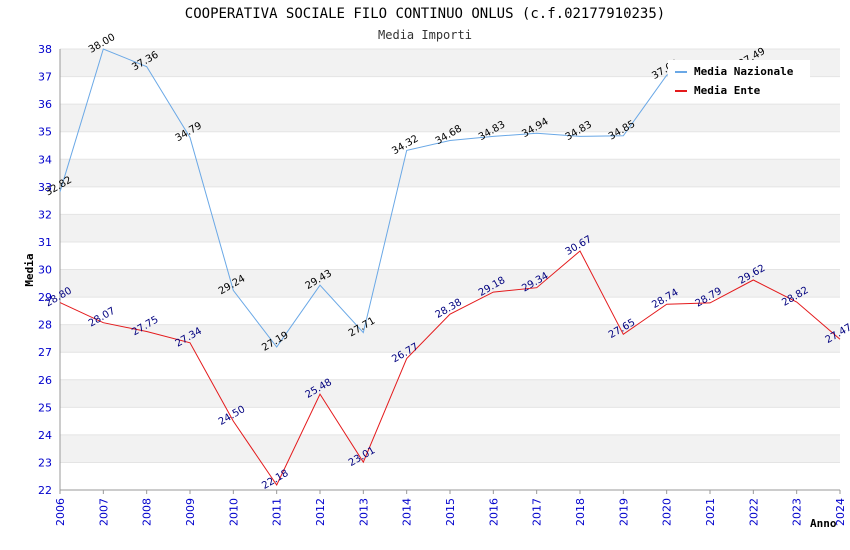 The width and height of the screenshot is (850, 550). What do you see at coordinates (363, 512) in the screenshot?
I see `x-tick-label-2013: 2013` at bounding box center [363, 512].